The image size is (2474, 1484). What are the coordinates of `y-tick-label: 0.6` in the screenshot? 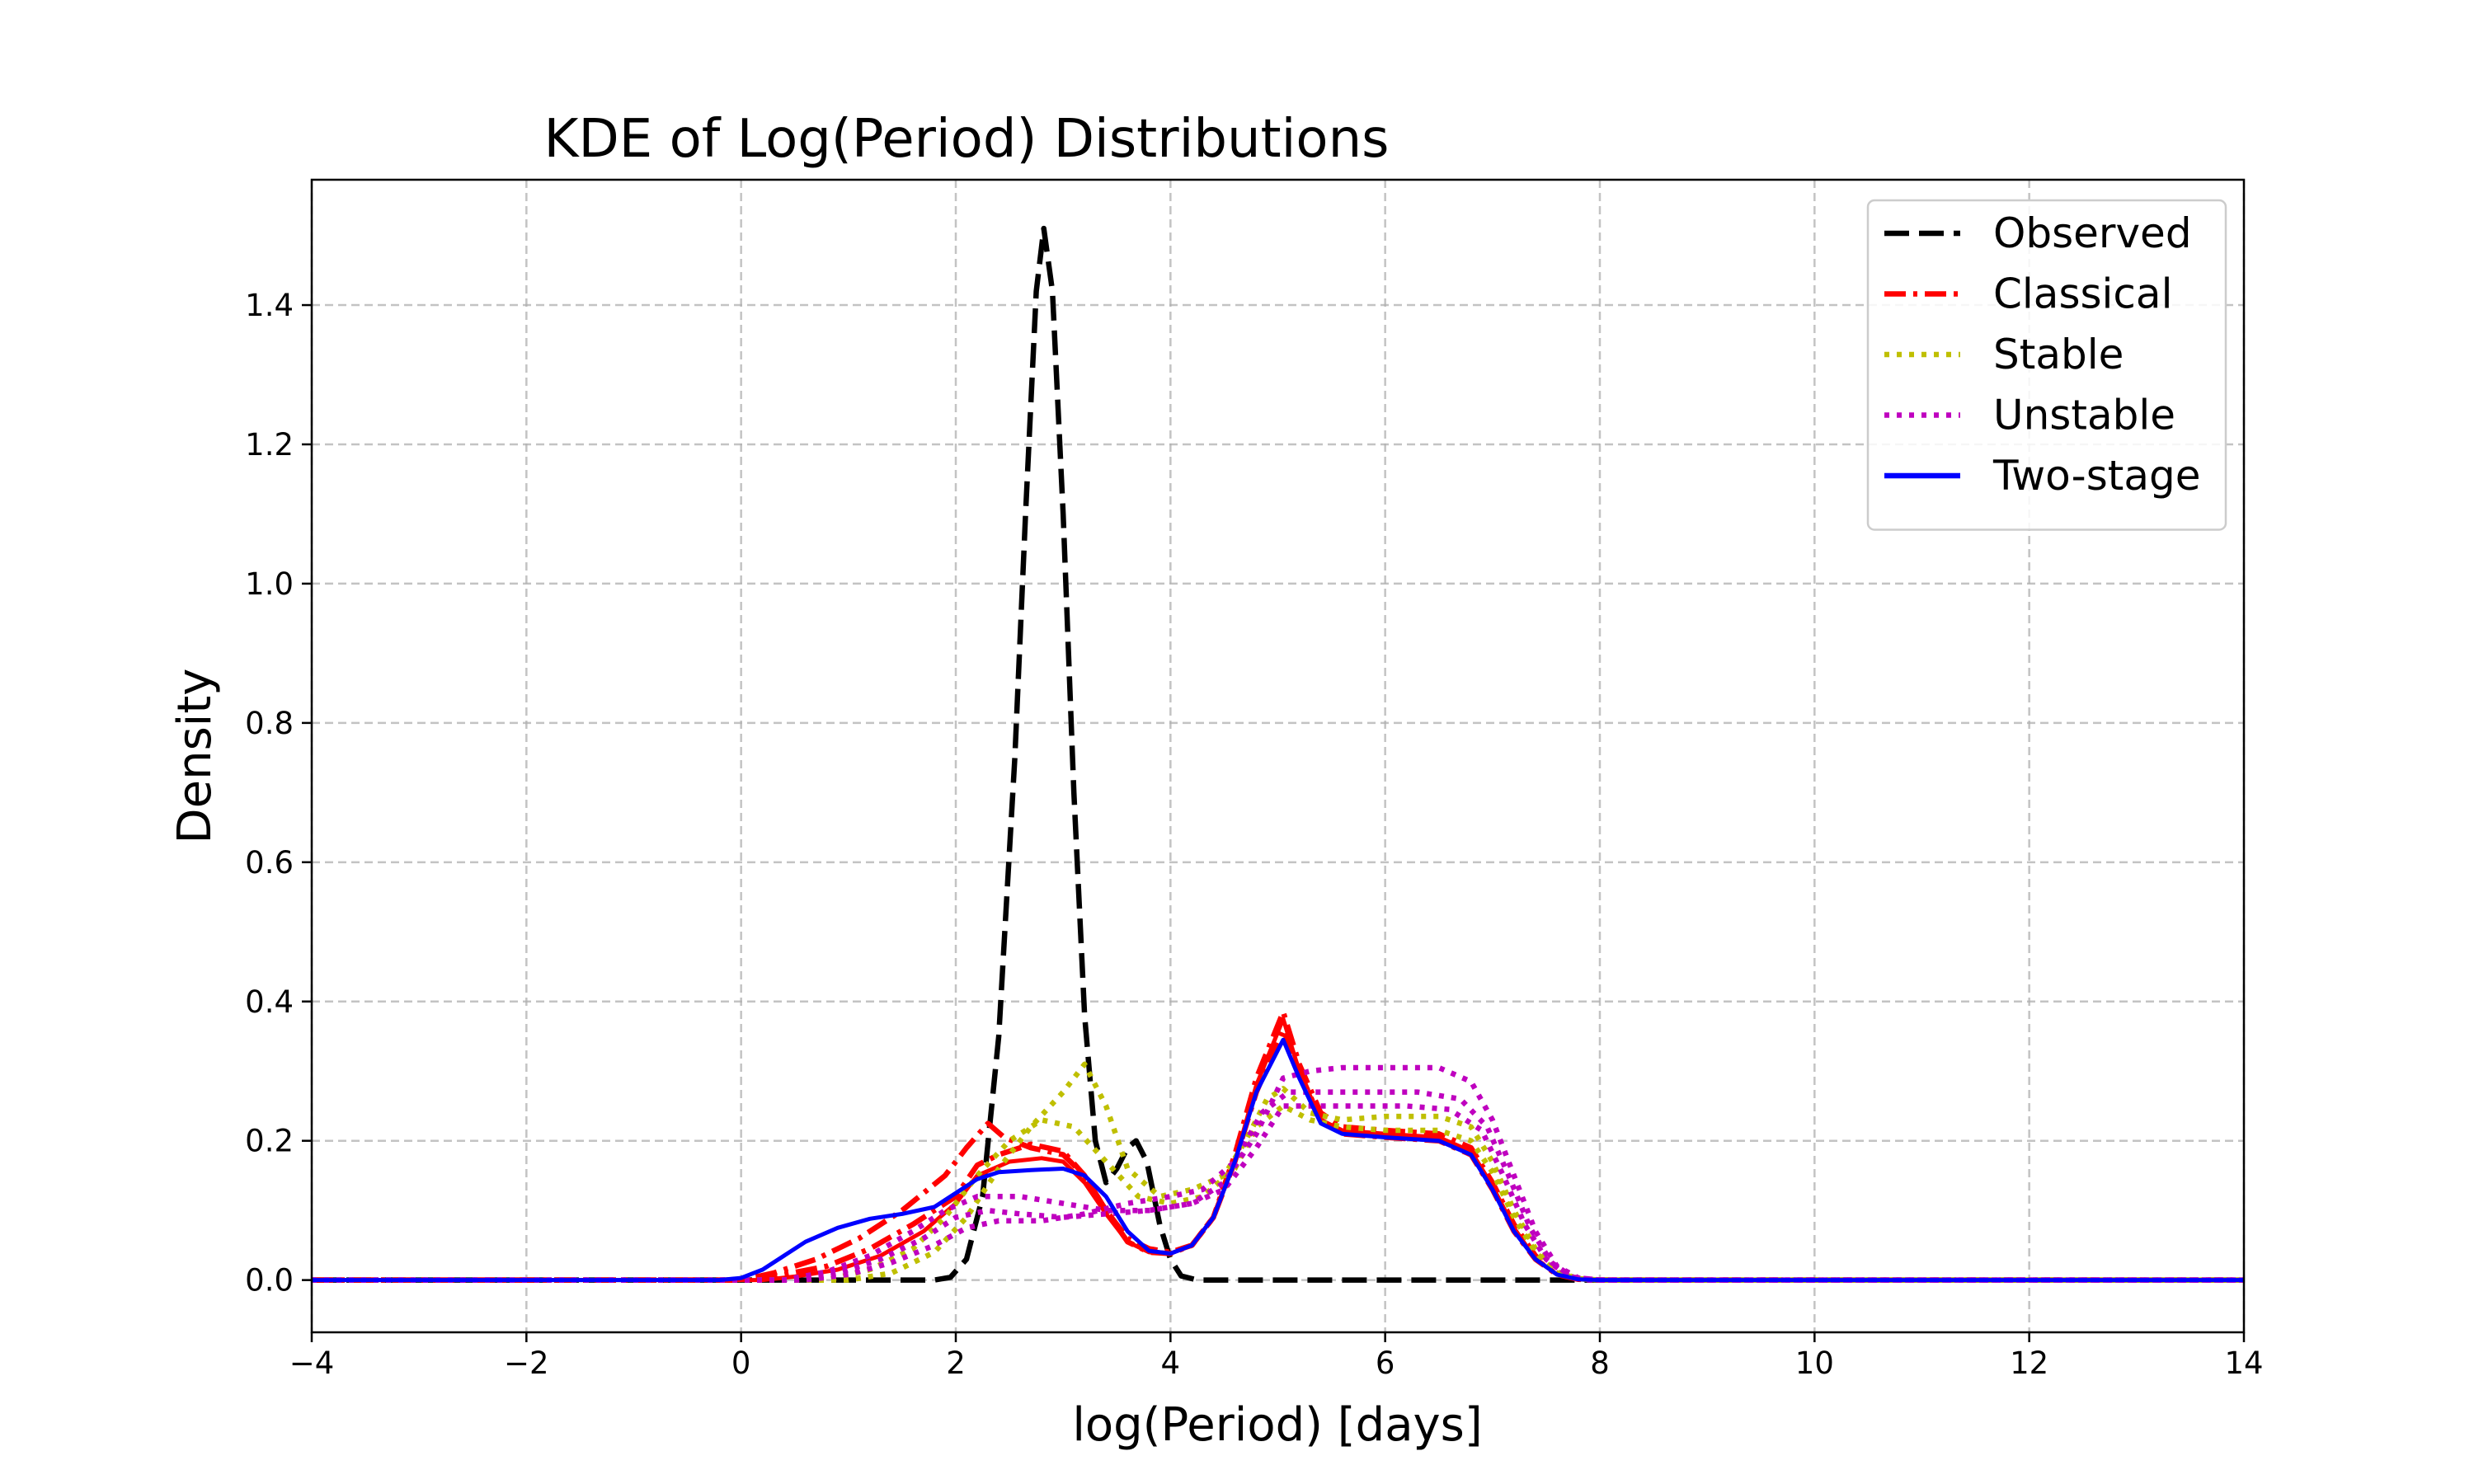 It's located at (269, 863).